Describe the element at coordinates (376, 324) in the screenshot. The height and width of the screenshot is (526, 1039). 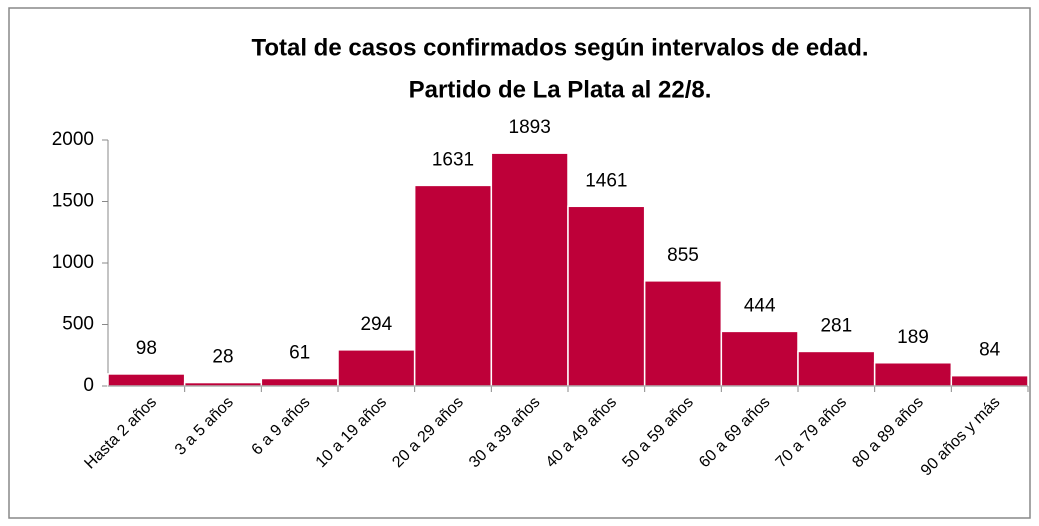
I see `data-label: 294` at that location.